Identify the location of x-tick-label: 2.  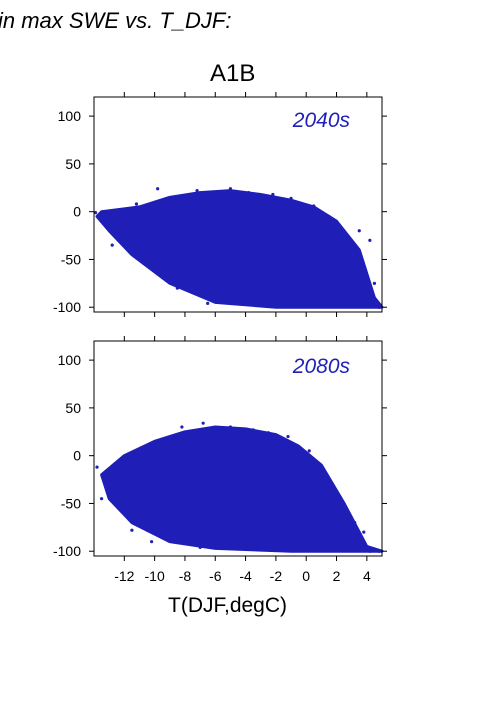
(337, 576).